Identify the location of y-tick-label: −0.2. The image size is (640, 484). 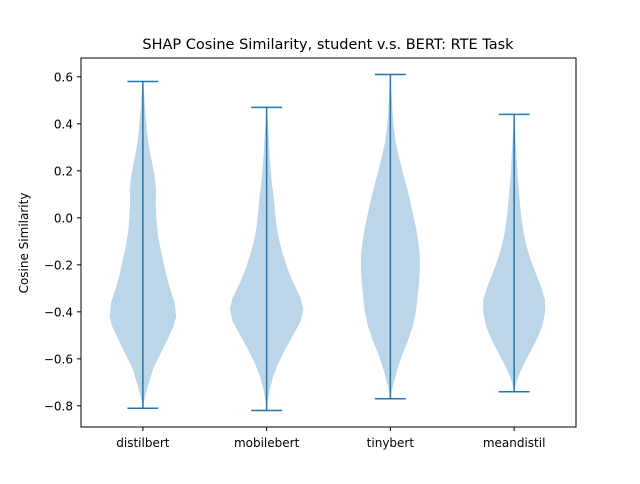
(58, 265).